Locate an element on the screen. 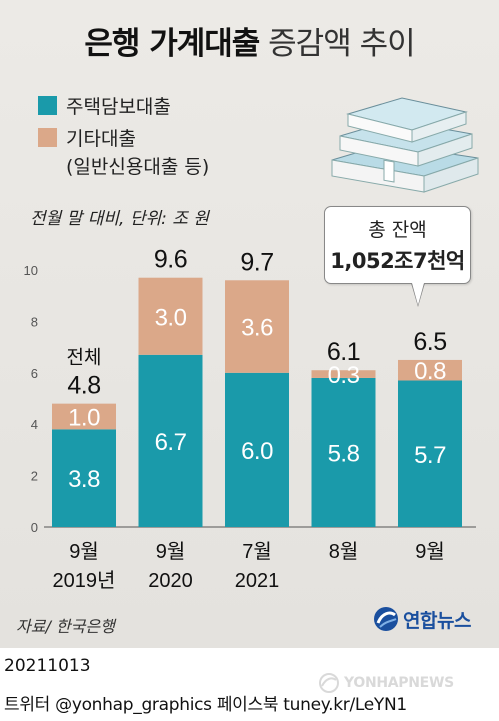  legend-item-mortgage: 주택담보대출 is located at coordinates (104, 105).